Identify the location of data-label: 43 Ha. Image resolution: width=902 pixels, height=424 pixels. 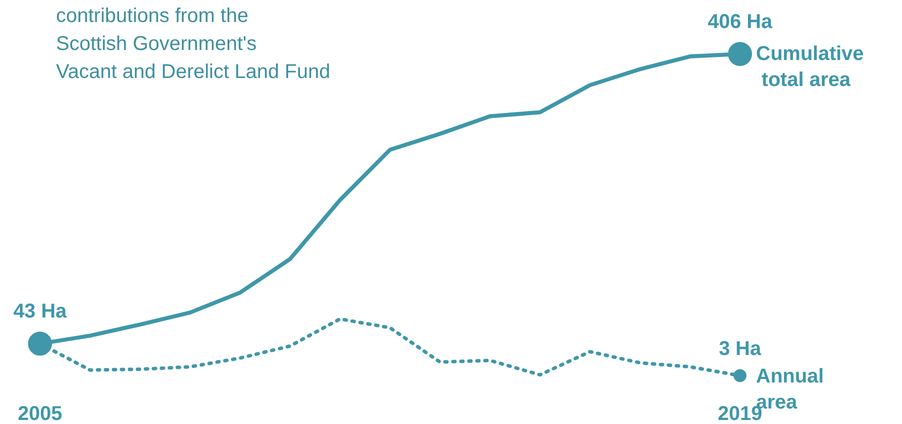
(40, 311).